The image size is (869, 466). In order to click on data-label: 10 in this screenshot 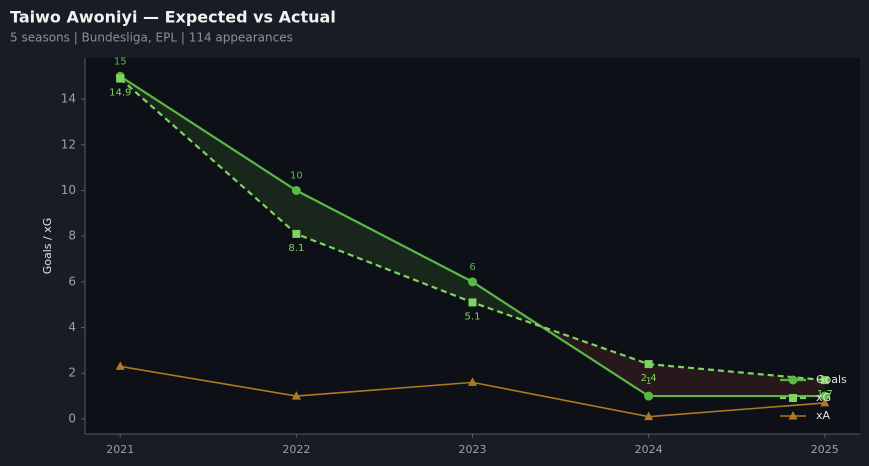, I will do `click(296, 175)`.